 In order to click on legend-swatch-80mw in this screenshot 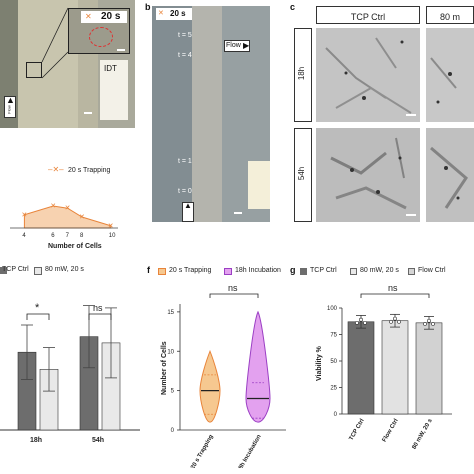, I will do `click(38, 271)`.